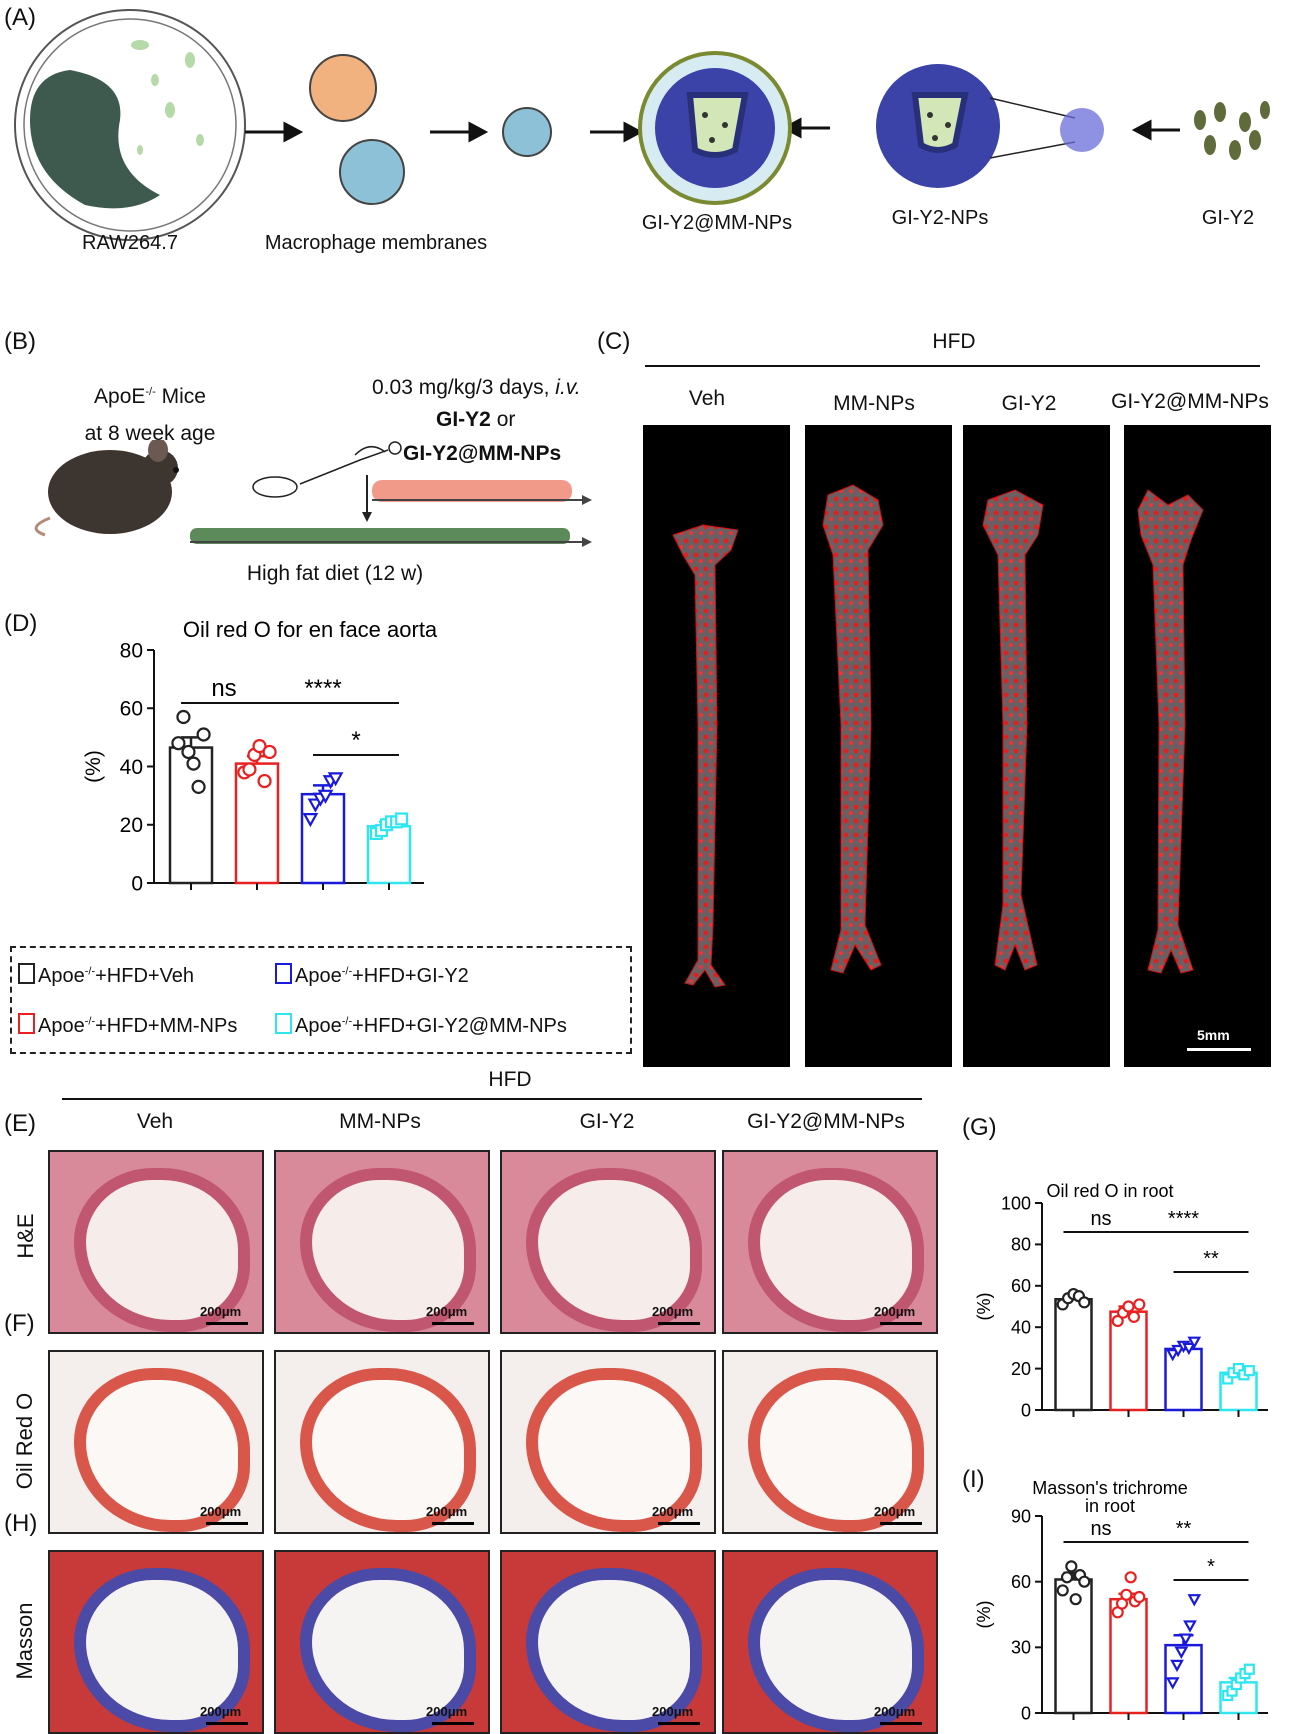  I want to click on y-axis-label: (%), so click(984, 1307).